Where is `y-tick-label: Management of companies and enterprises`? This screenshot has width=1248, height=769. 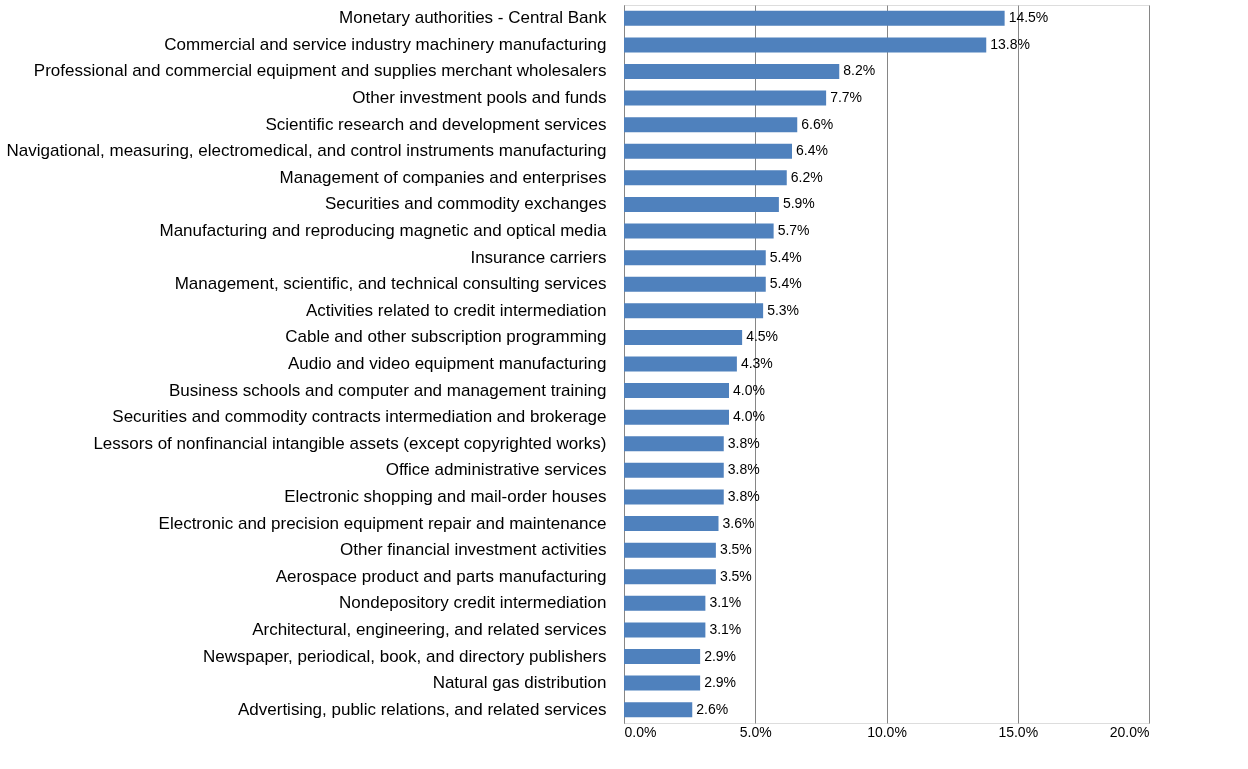 y-tick-label: Management of companies and enterprises is located at coordinates (443, 177).